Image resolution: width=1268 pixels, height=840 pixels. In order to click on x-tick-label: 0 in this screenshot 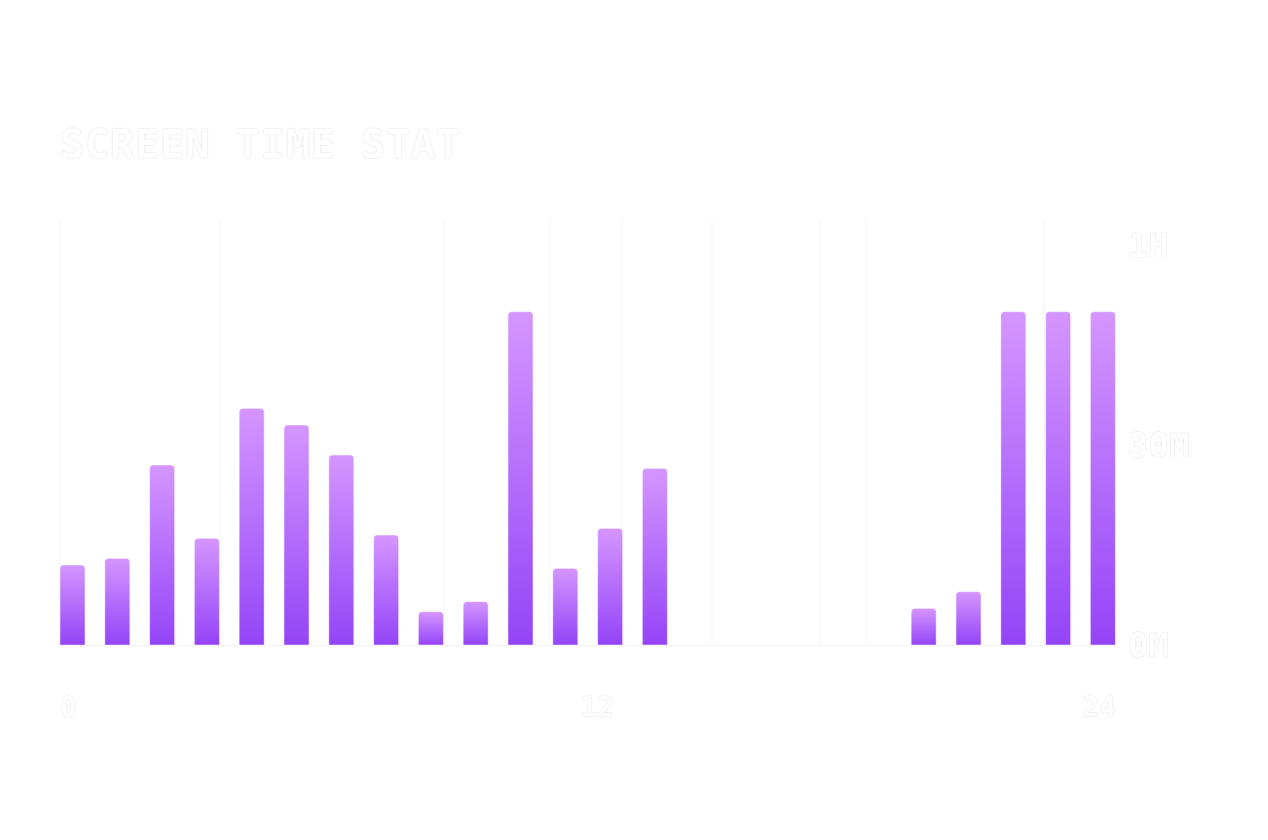, I will do `click(68, 706)`.